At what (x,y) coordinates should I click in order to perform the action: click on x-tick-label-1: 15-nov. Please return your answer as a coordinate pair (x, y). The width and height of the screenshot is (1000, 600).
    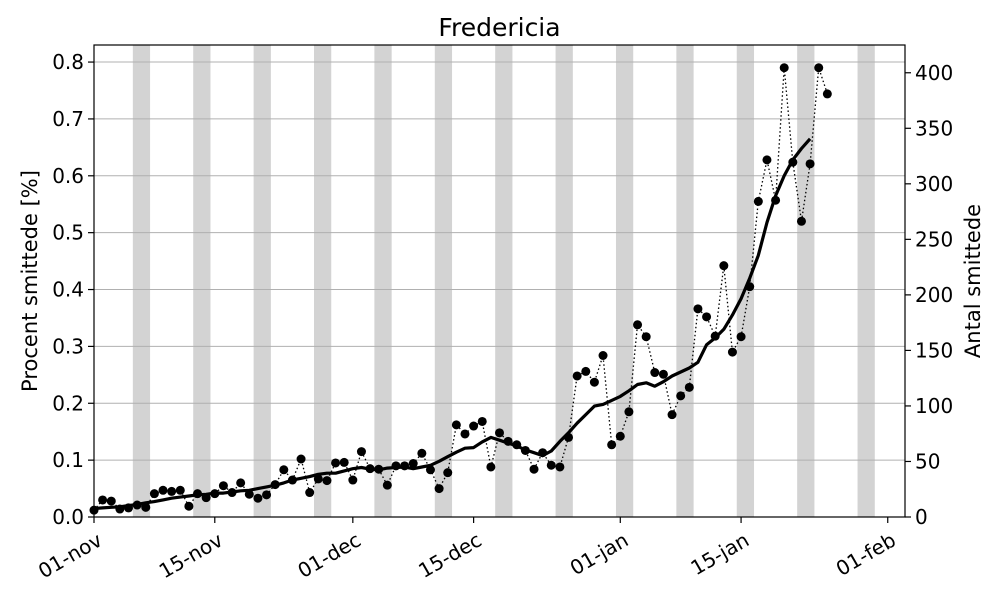
    Looking at the image, I should click on (191, 556).